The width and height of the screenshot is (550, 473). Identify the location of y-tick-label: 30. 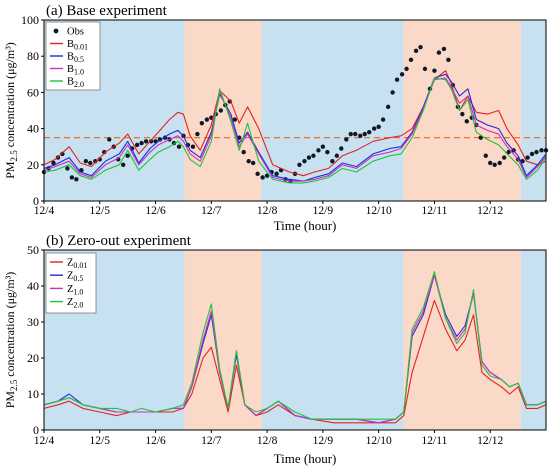
(33, 322).